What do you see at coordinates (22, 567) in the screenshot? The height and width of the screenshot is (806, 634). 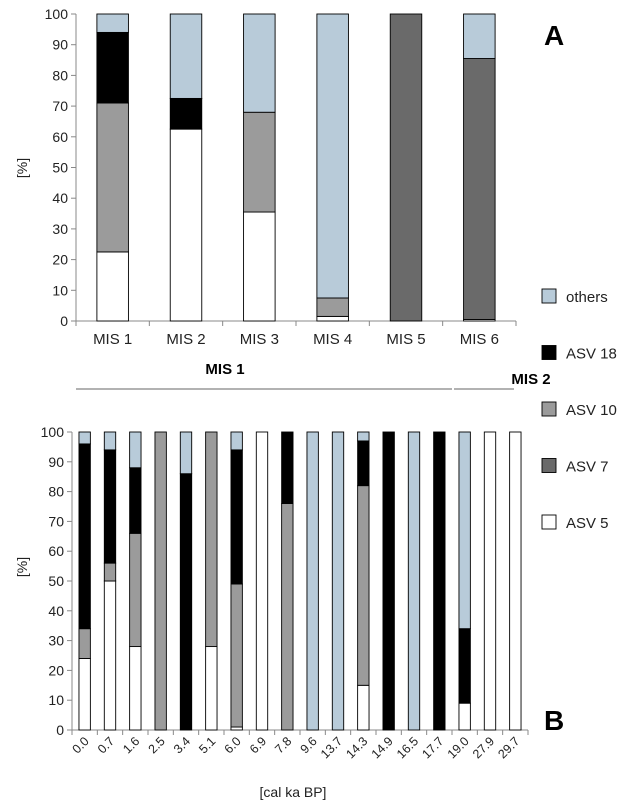 I see `panel-b-y-axis-title: [%]` at bounding box center [22, 567].